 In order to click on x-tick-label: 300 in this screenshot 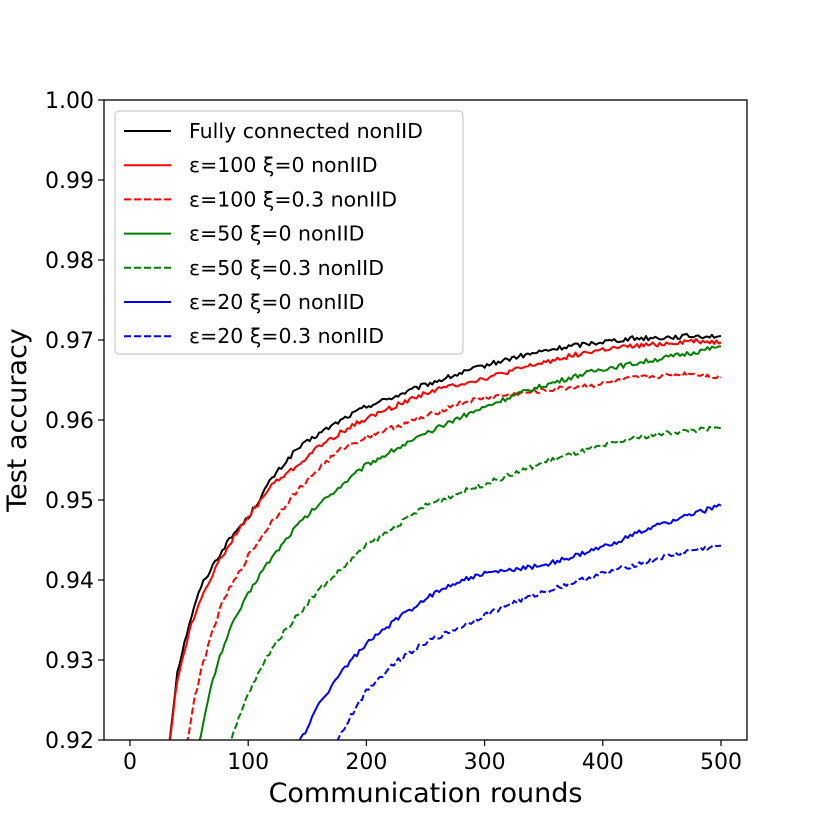, I will do `click(485, 762)`.